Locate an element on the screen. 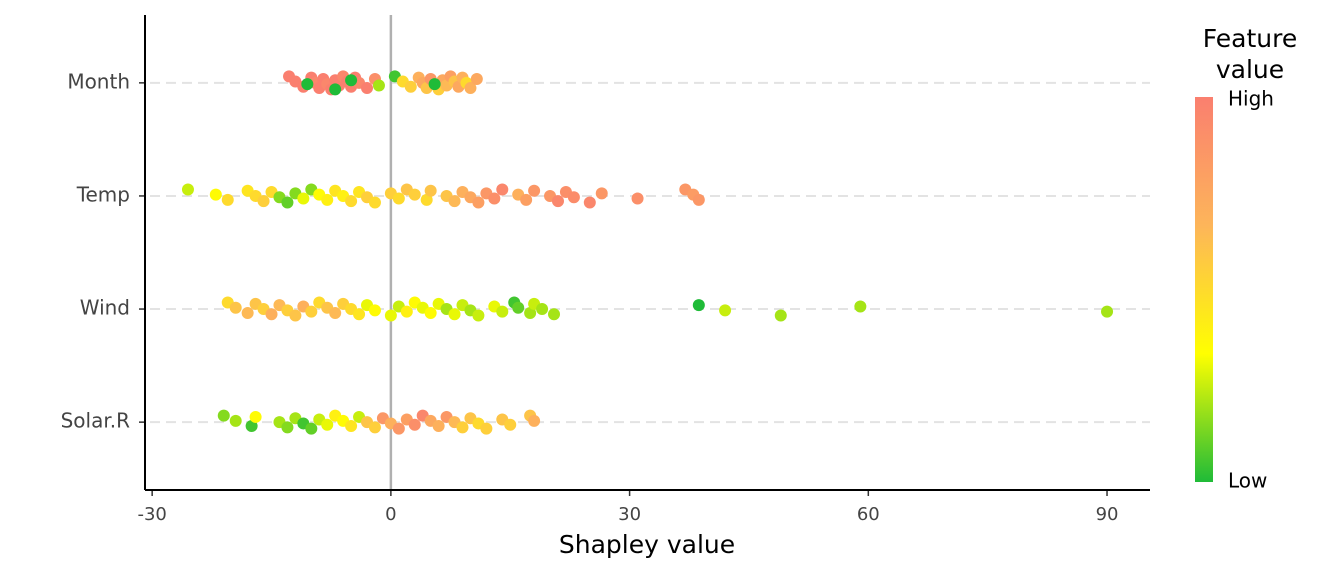 The width and height of the screenshot is (1344, 580). x-tick-label: 30 is located at coordinates (629, 514).